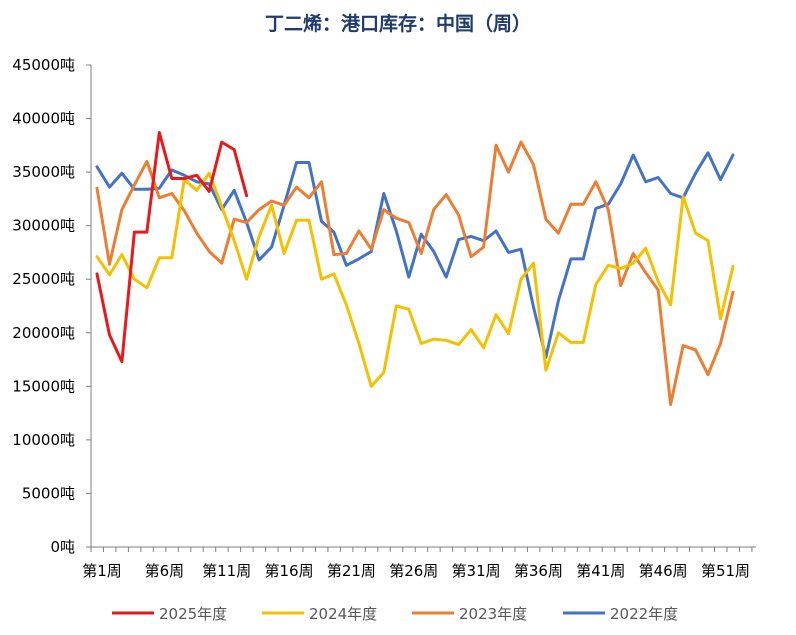 The height and width of the screenshot is (635, 796). What do you see at coordinates (102, 571) in the screenshot?
I see `x-tick-label: 第1周` at bounding box center [102, 571].